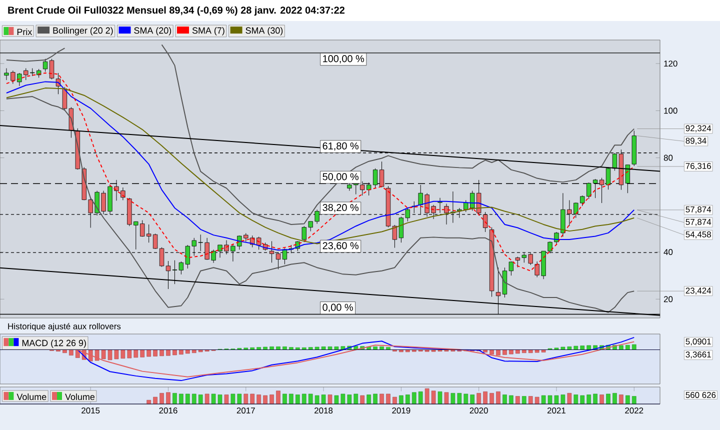  Describe the element at coordinates (245, 411) in the screenshot. I see `x-tick-label: 2017` at that location.